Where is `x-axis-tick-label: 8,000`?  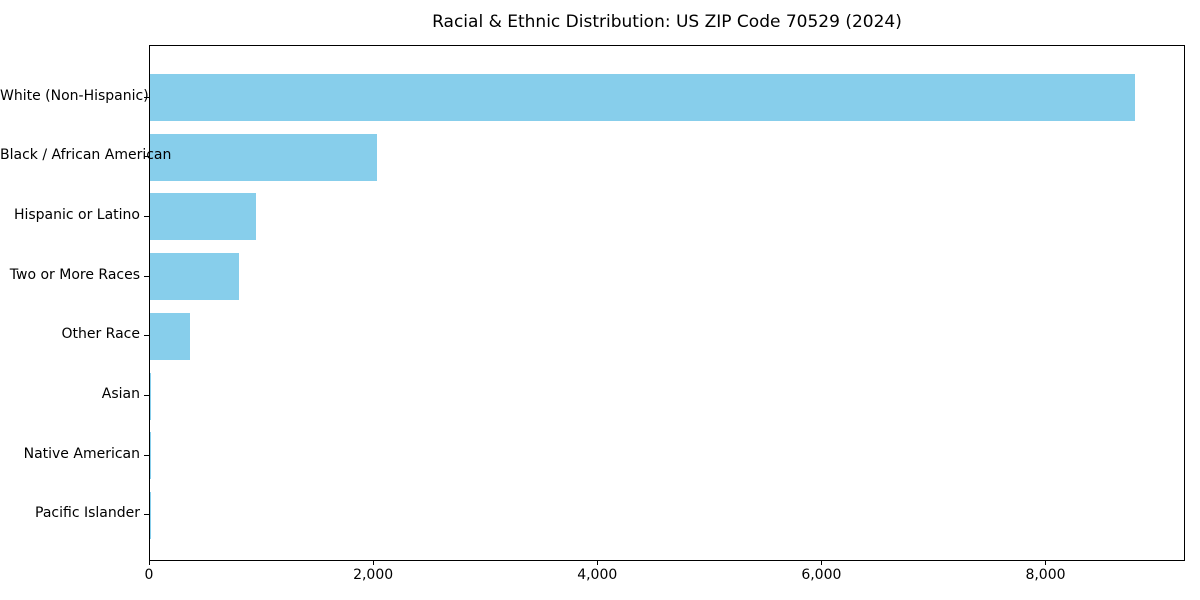 x-axis-tick-label: 8,000 is located at coordinates (1045, 575).